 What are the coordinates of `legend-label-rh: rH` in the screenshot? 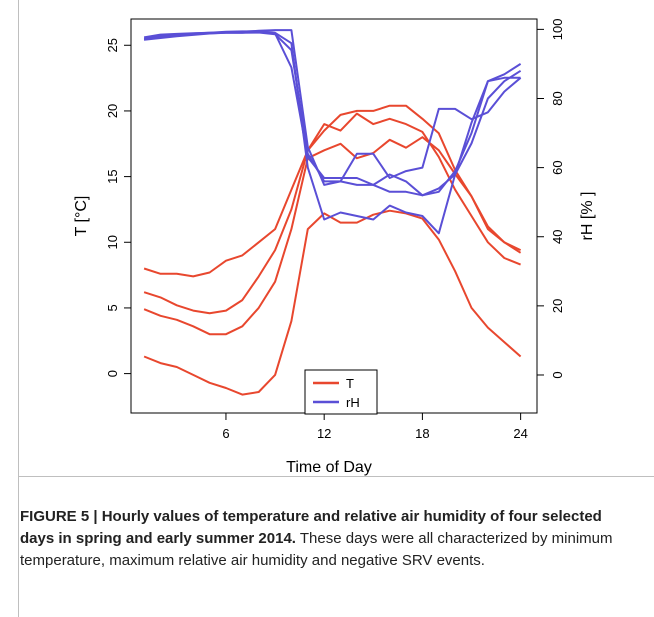 It's located at (353, 402).